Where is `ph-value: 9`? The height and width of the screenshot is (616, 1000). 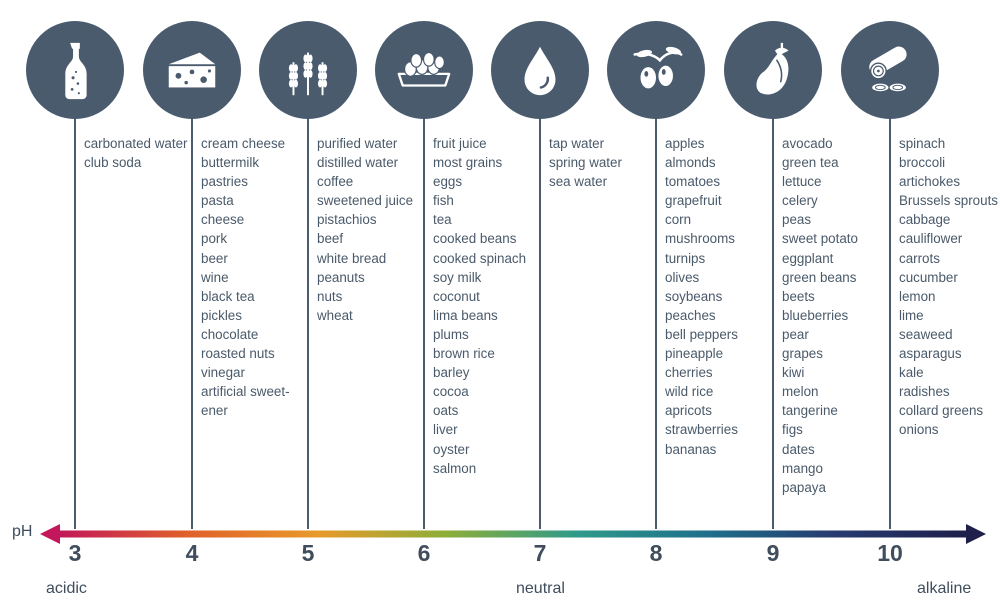
ph-value: 9 is located at coordinates (773, 553).